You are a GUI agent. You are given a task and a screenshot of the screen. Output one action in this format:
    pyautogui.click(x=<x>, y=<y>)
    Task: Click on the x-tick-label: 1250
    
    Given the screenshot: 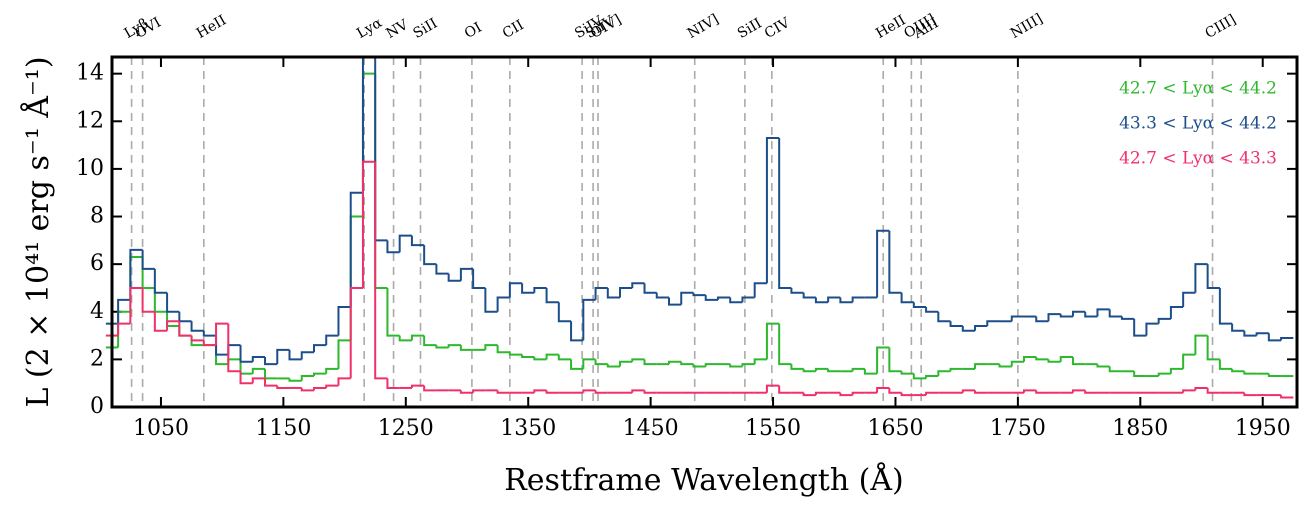 What is the action you would take?
    pyautogui.click(x=406, y=428)
    